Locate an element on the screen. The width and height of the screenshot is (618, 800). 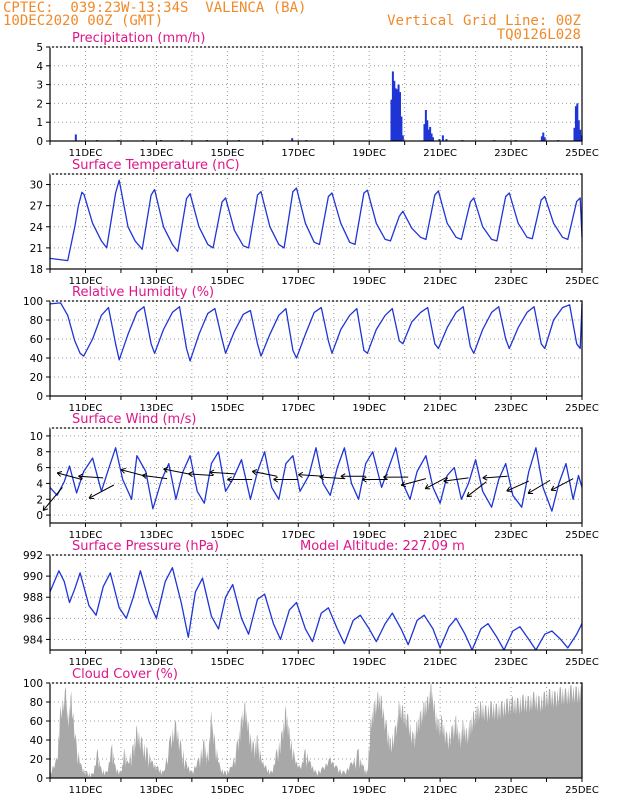
y-tick-label: 990 is located at coordinates (33, 577).